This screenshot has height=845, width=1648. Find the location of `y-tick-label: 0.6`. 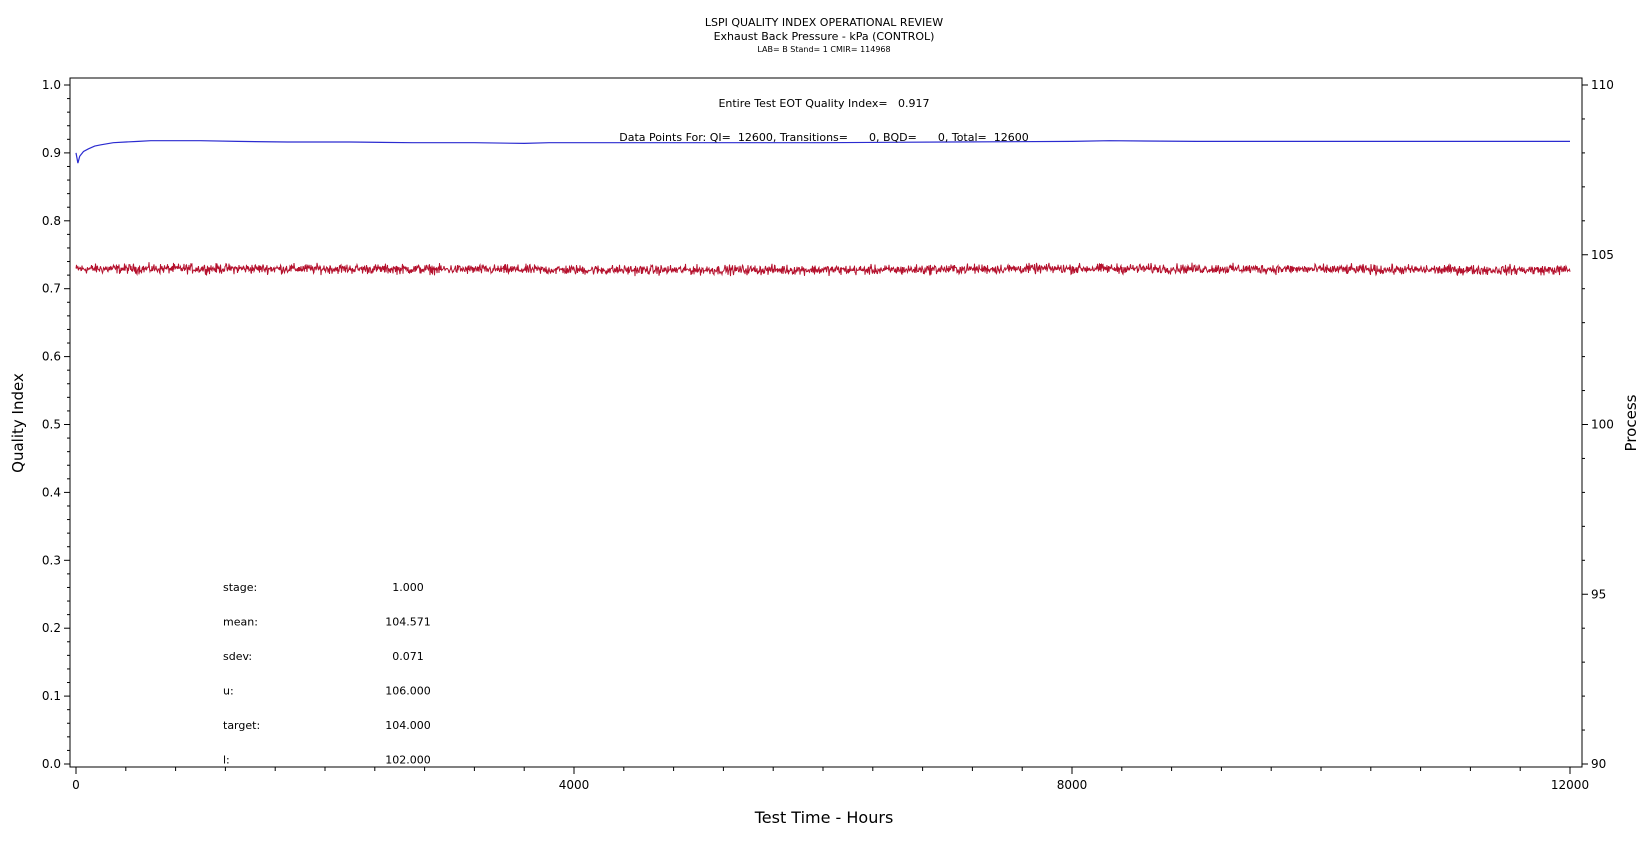

y-tick-label: 0.6 is located at coordinates (51, 357).